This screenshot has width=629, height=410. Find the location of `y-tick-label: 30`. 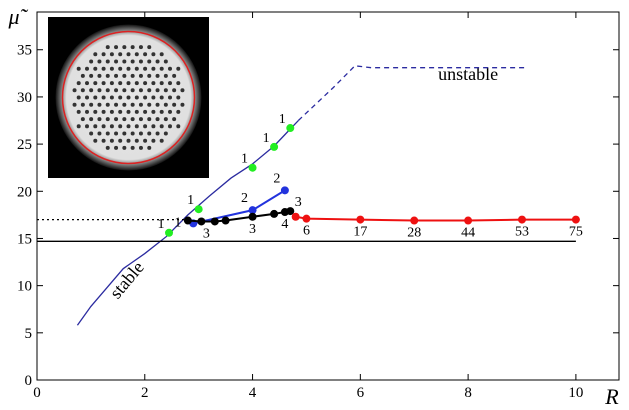

y-tick-label: 30 is located at coordinates (24, 98).